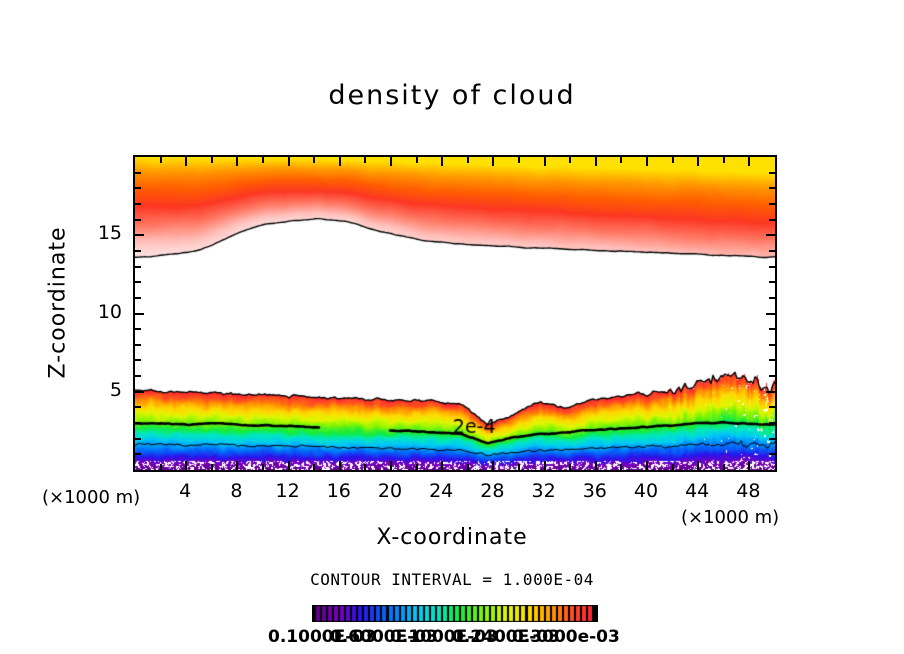 Image resolution: width=904 pixels, height=654 pixels. What do you see at coordinates (594, 491) in the screenshot?
I see `x-tick-label-36: 36` at bounding box center [594, 491].